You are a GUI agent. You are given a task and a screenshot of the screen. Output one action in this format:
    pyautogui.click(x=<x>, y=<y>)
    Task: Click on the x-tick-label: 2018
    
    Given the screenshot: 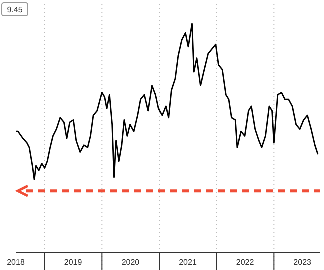 What is the action you would take?
    pyautogui.click(x=16, y=262)
    